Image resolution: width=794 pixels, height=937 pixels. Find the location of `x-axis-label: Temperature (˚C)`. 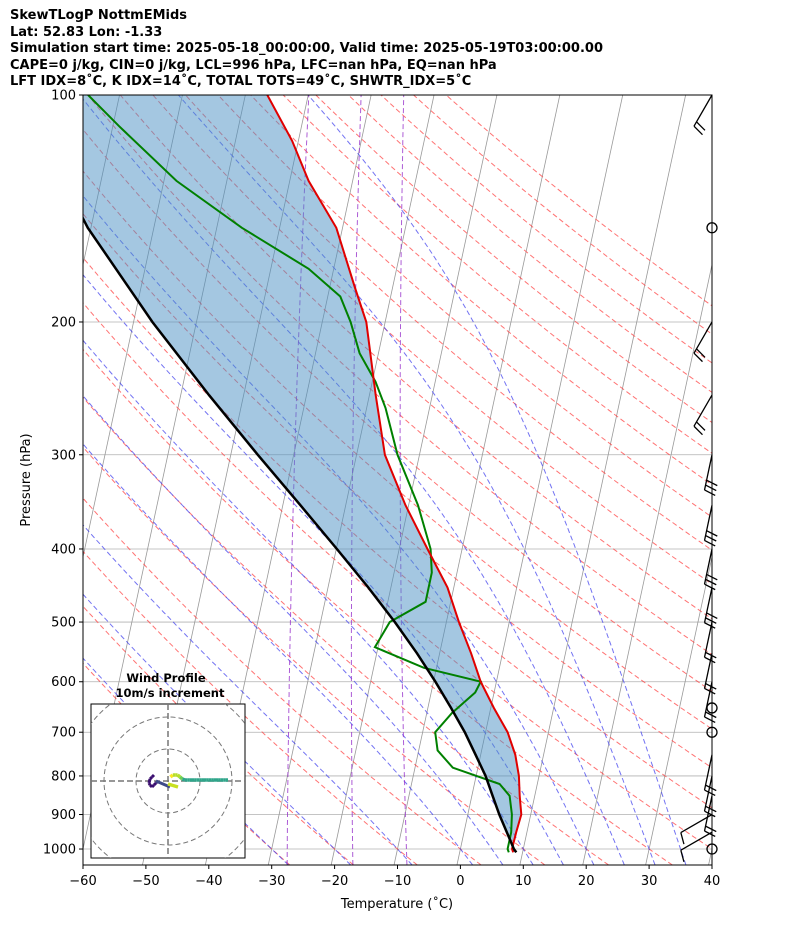

x-axis-label: Temperature (˚C) is located at coordinates (396, 904).